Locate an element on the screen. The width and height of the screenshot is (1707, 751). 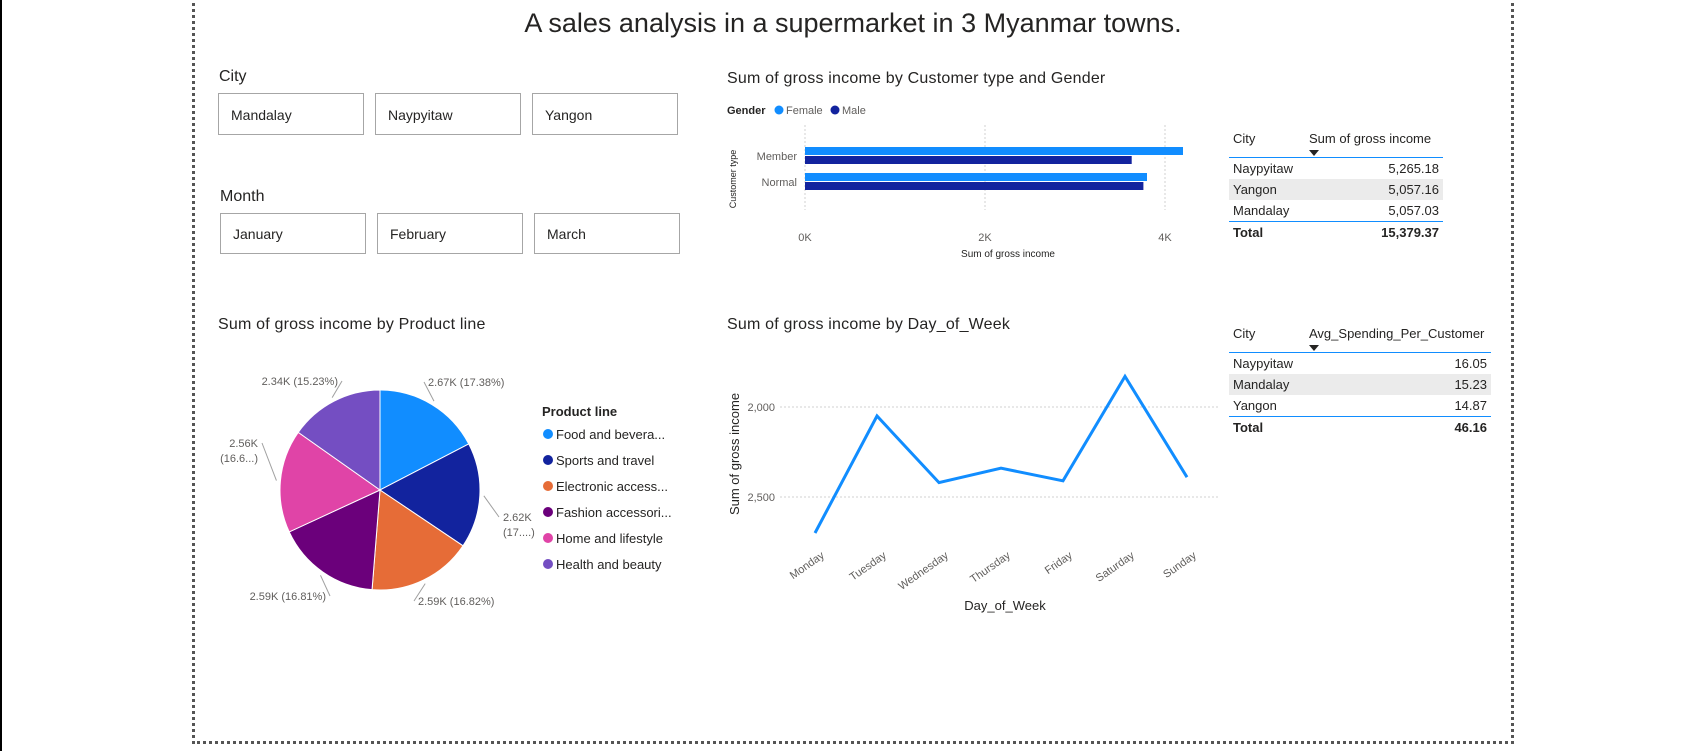
city-tile-mandalay: Mandalay is located at coordinates (291, 114).